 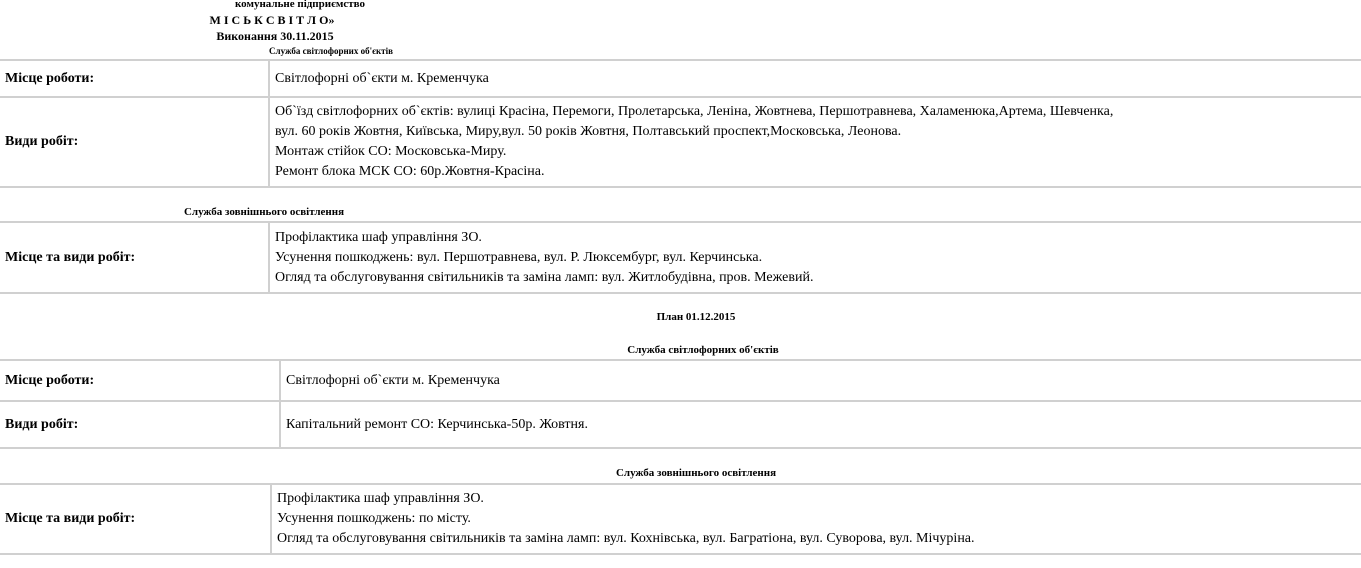 I want to click on org-type: комунальне підприємство, so click(x=300, y=5).